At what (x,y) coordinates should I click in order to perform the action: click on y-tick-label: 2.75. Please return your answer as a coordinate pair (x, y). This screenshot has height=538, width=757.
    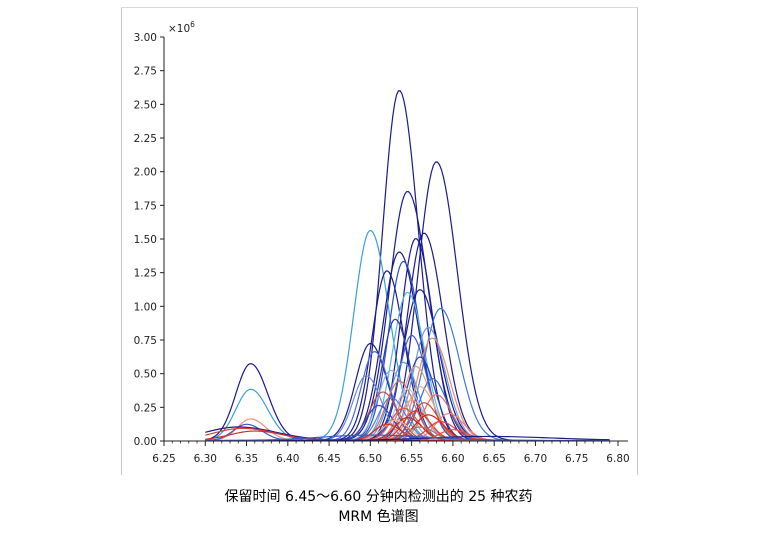
    Looking at the image, I should click on (145, 72).